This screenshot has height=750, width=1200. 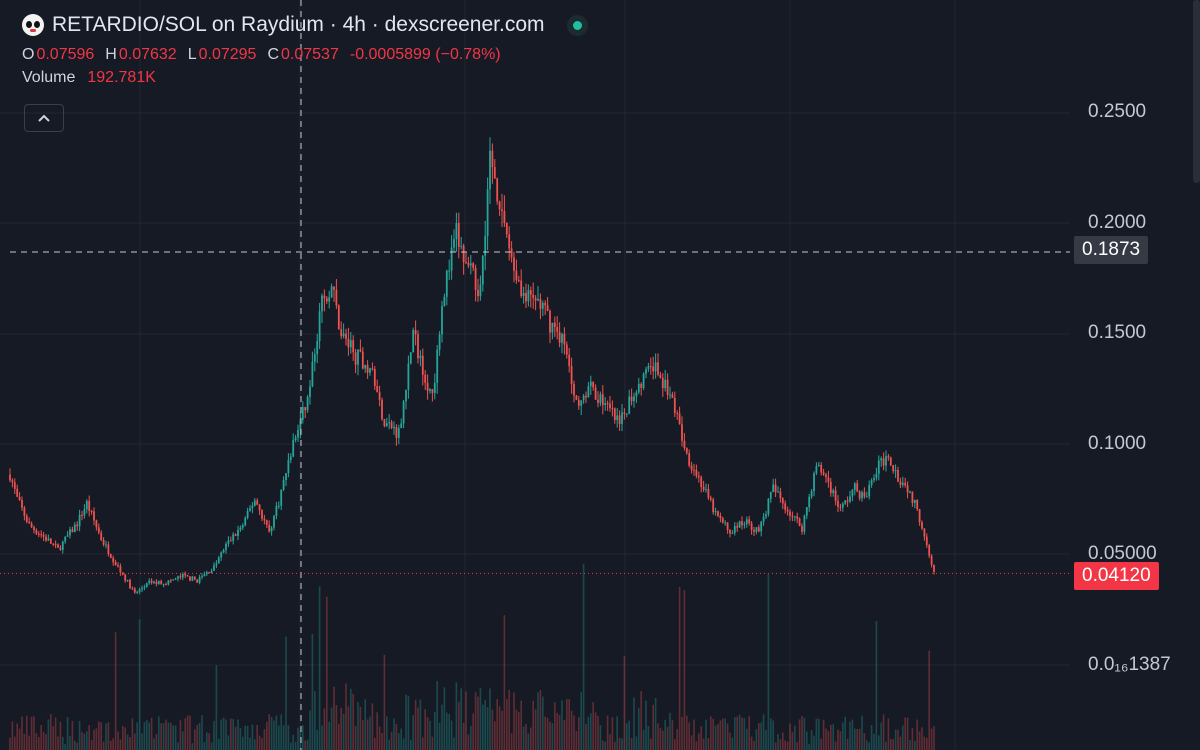 What do you see at coordinates (577, 25) in the screenshot?
I see `live-status-icon` at bounding box center [577, 25].